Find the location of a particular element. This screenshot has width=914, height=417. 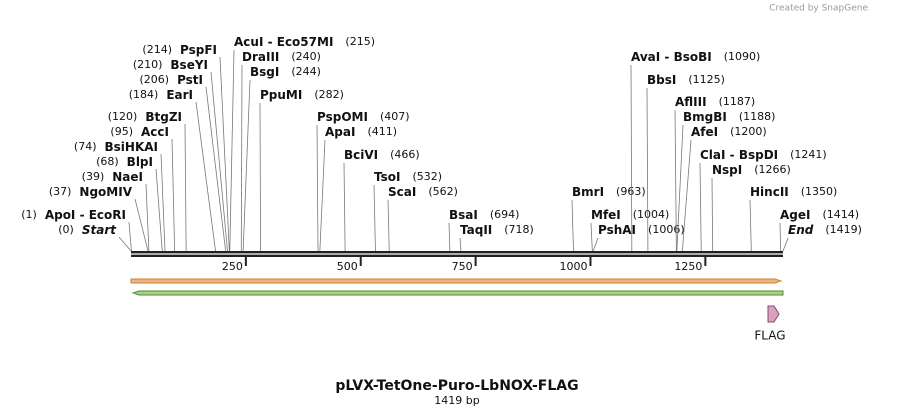

site-label: ApaI (411) is located at coordinates (361, 132).